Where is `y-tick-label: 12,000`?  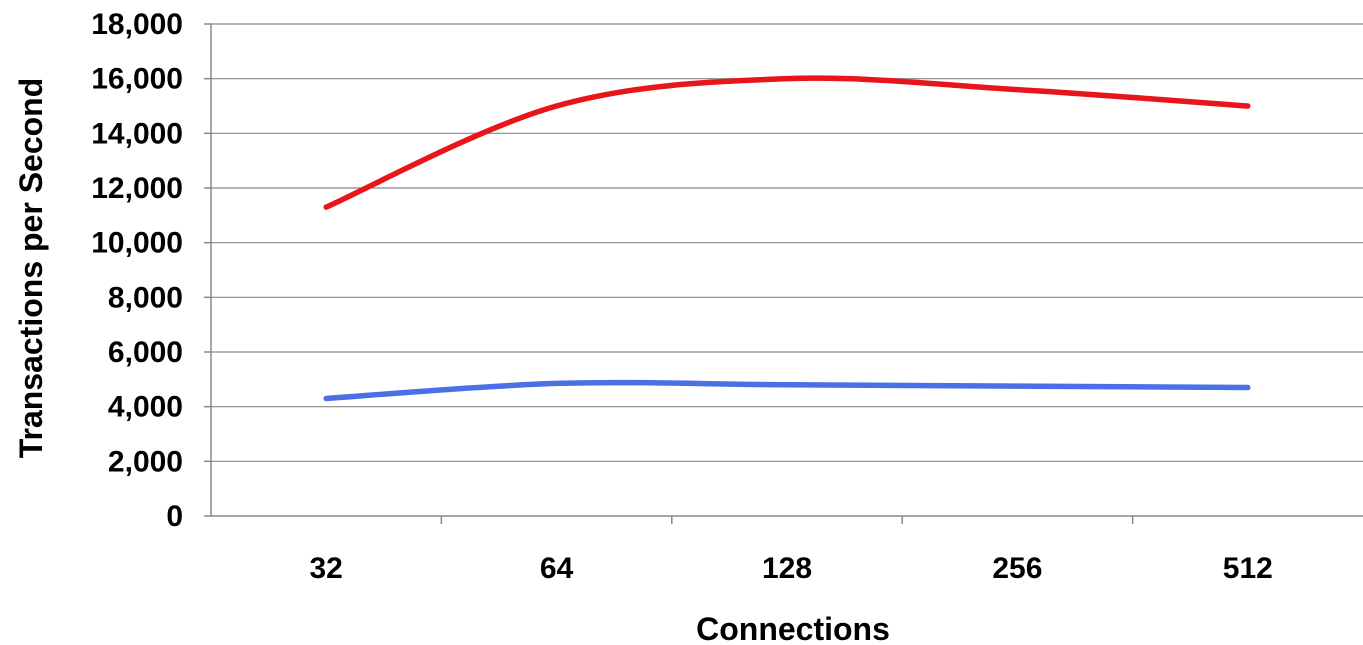 y-tick-label: 12,000 is located at coordinates (137, 188).